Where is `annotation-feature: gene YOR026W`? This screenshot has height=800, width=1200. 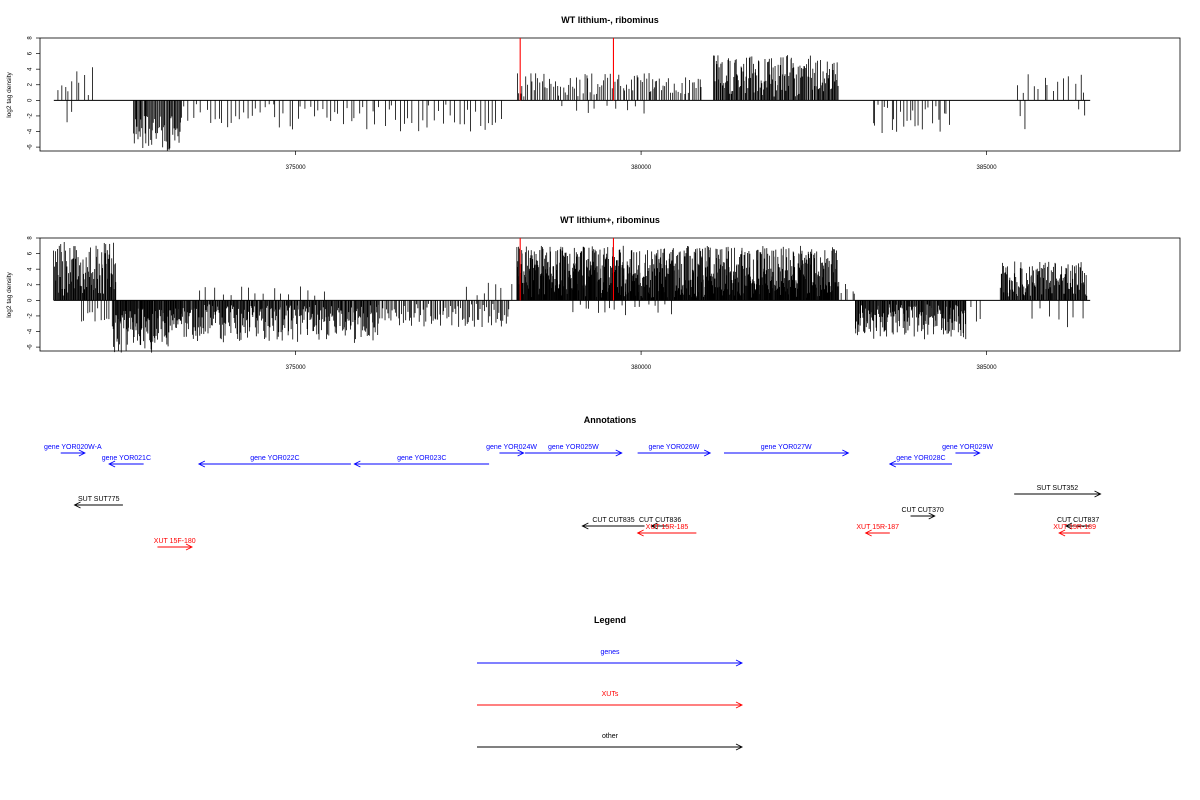
annotation-feature: gene YOR026W is located at coordinates (674, 450).